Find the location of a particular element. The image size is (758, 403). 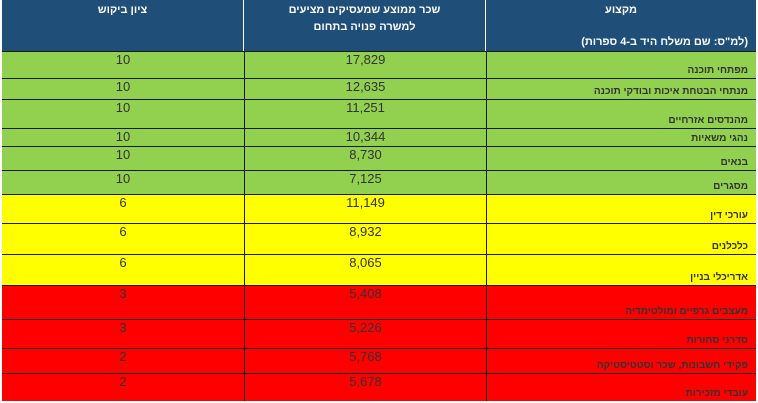

salary-header-line2: למשרה פנויה בתחום is located at coordinates (364, 27).